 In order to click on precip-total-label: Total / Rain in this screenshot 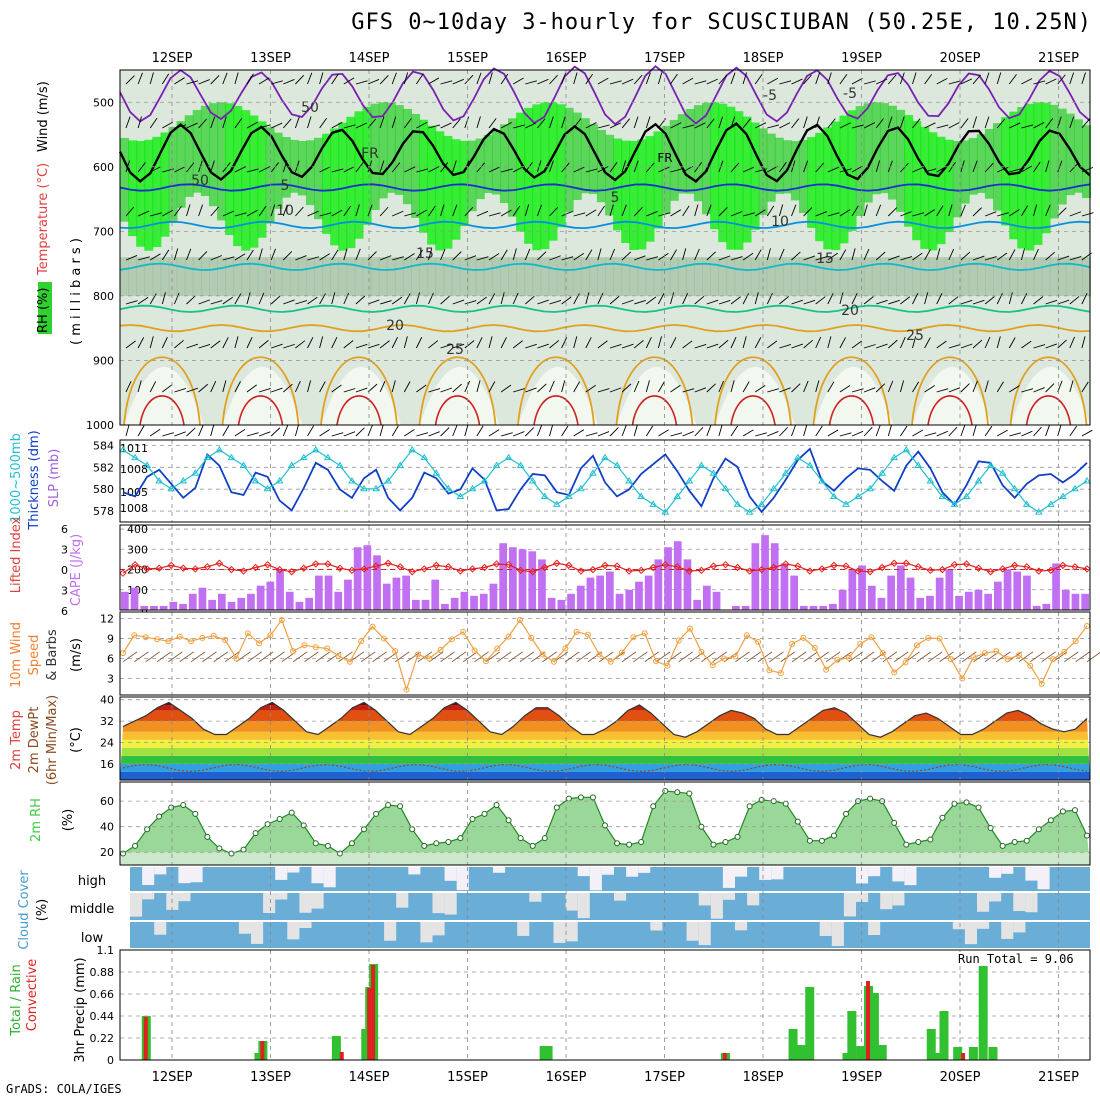, I will do `click(16, 1000)`.